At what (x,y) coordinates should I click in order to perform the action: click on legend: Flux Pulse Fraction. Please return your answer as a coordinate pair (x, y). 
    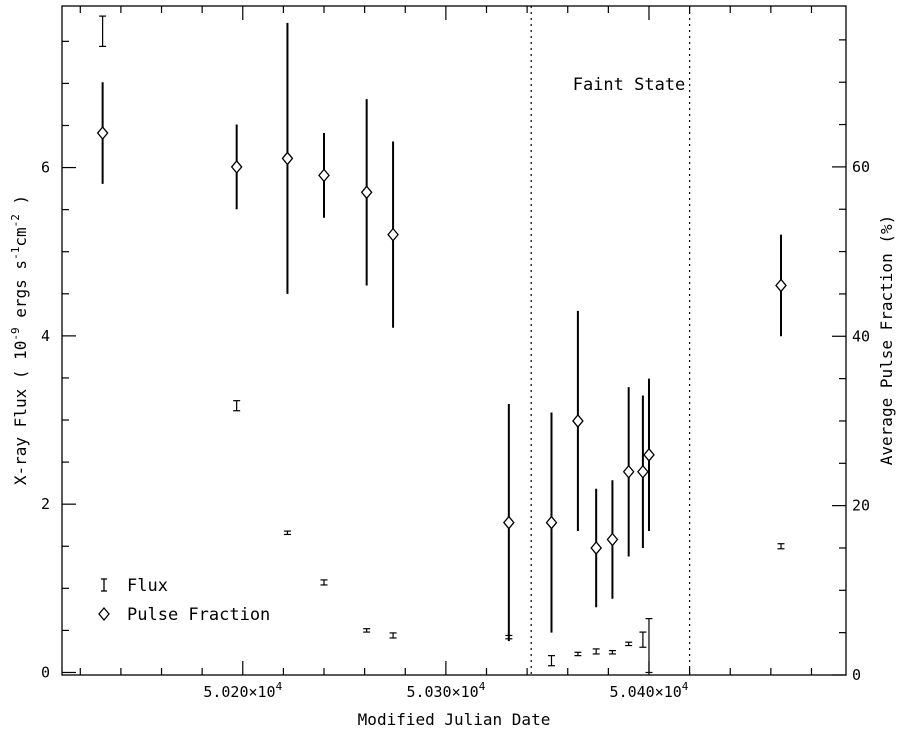
    Looking at the image, I should click on (184, 600).